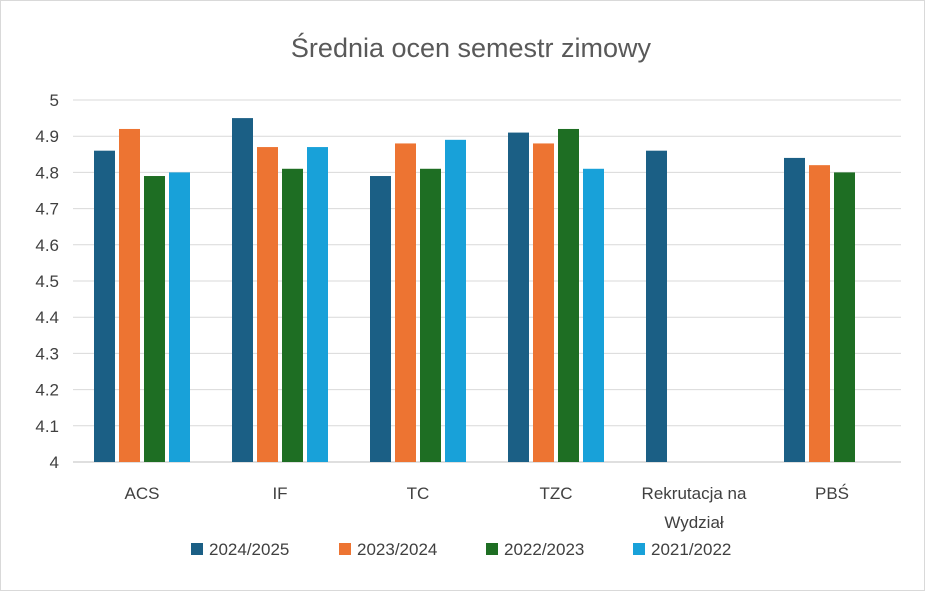  Describe the element at coordinates (142, 493) in the screenshot. I see `x-category-label: ACS` at that location.